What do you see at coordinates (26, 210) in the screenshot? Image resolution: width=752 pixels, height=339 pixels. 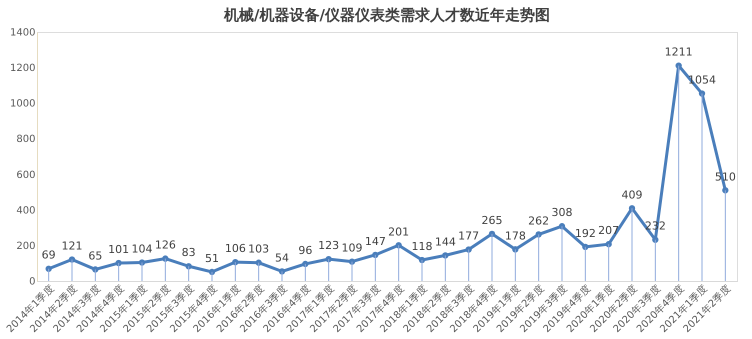 I see `y-tick-label: 400` at bounding box center [26, 210].